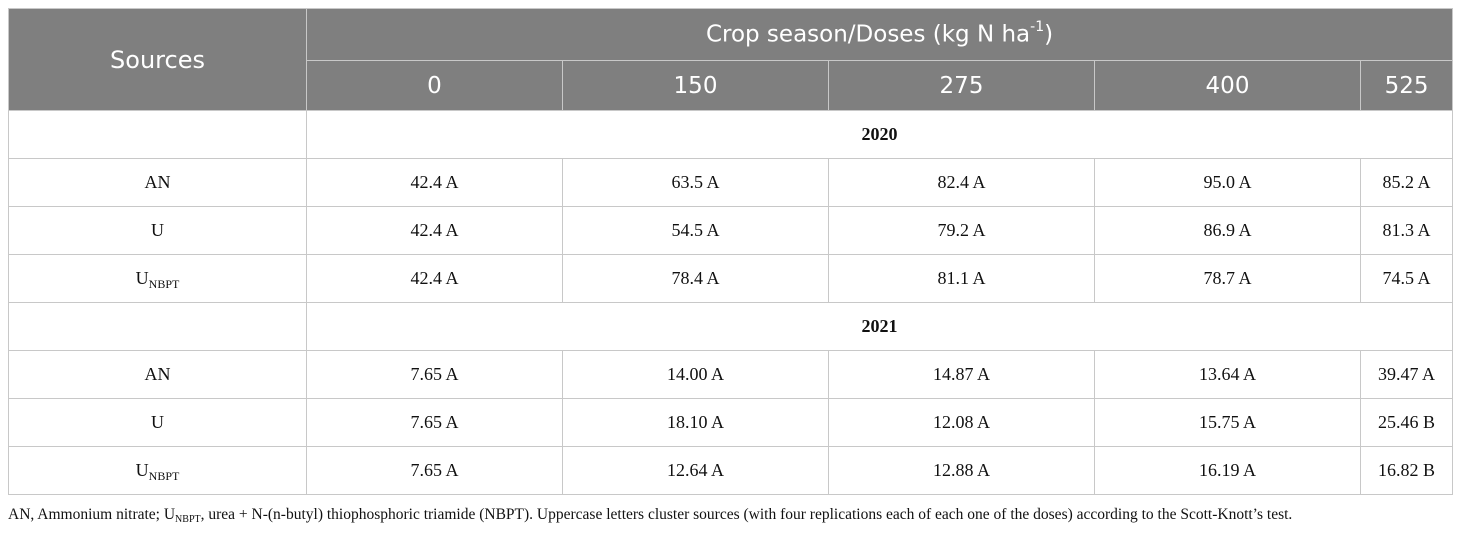  What do you see at coordinates (1406, 182) in the screenshot?
I see `value-cell: 85.2 A` at bounding box center [1406, 182].